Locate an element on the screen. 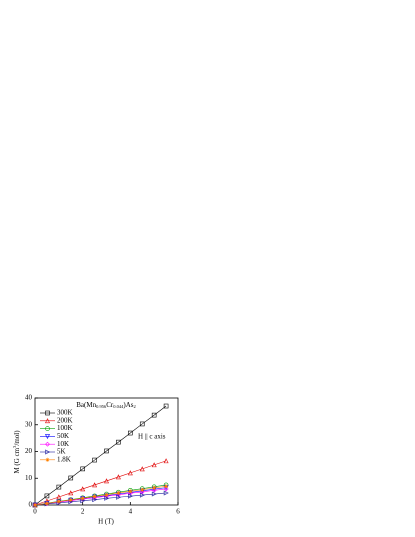 This screenshot has height=537, width=415. y-label-part: /mol) is located at coordinates (17, 438).